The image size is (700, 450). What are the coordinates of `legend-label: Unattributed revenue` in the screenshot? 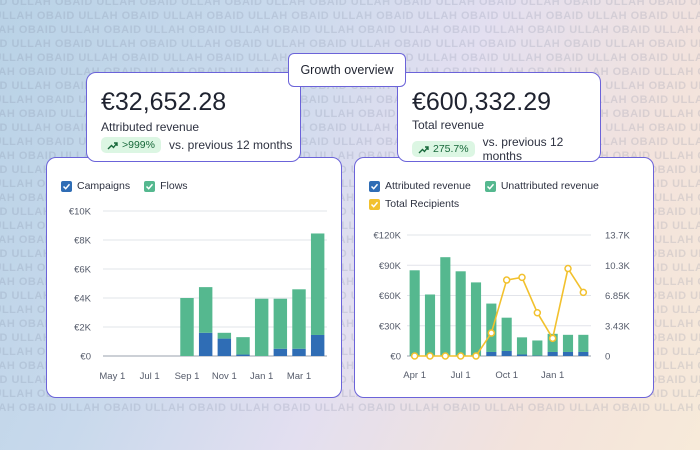 It's located at (549, 186).